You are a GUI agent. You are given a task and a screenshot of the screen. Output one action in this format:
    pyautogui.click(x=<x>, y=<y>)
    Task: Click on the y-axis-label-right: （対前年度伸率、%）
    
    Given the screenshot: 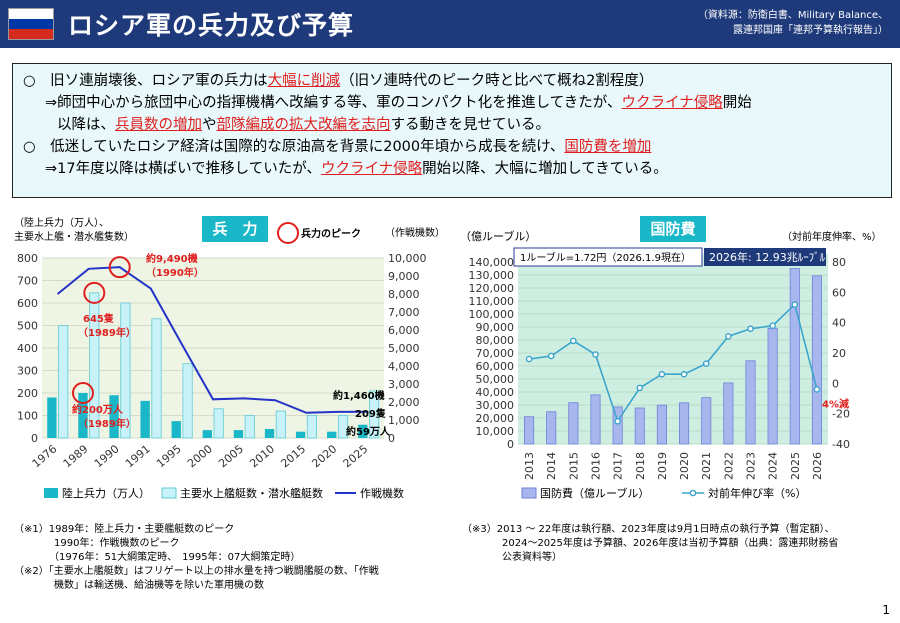 What is the action you would take?
    pyautogui.click(x=832, y=236)
    